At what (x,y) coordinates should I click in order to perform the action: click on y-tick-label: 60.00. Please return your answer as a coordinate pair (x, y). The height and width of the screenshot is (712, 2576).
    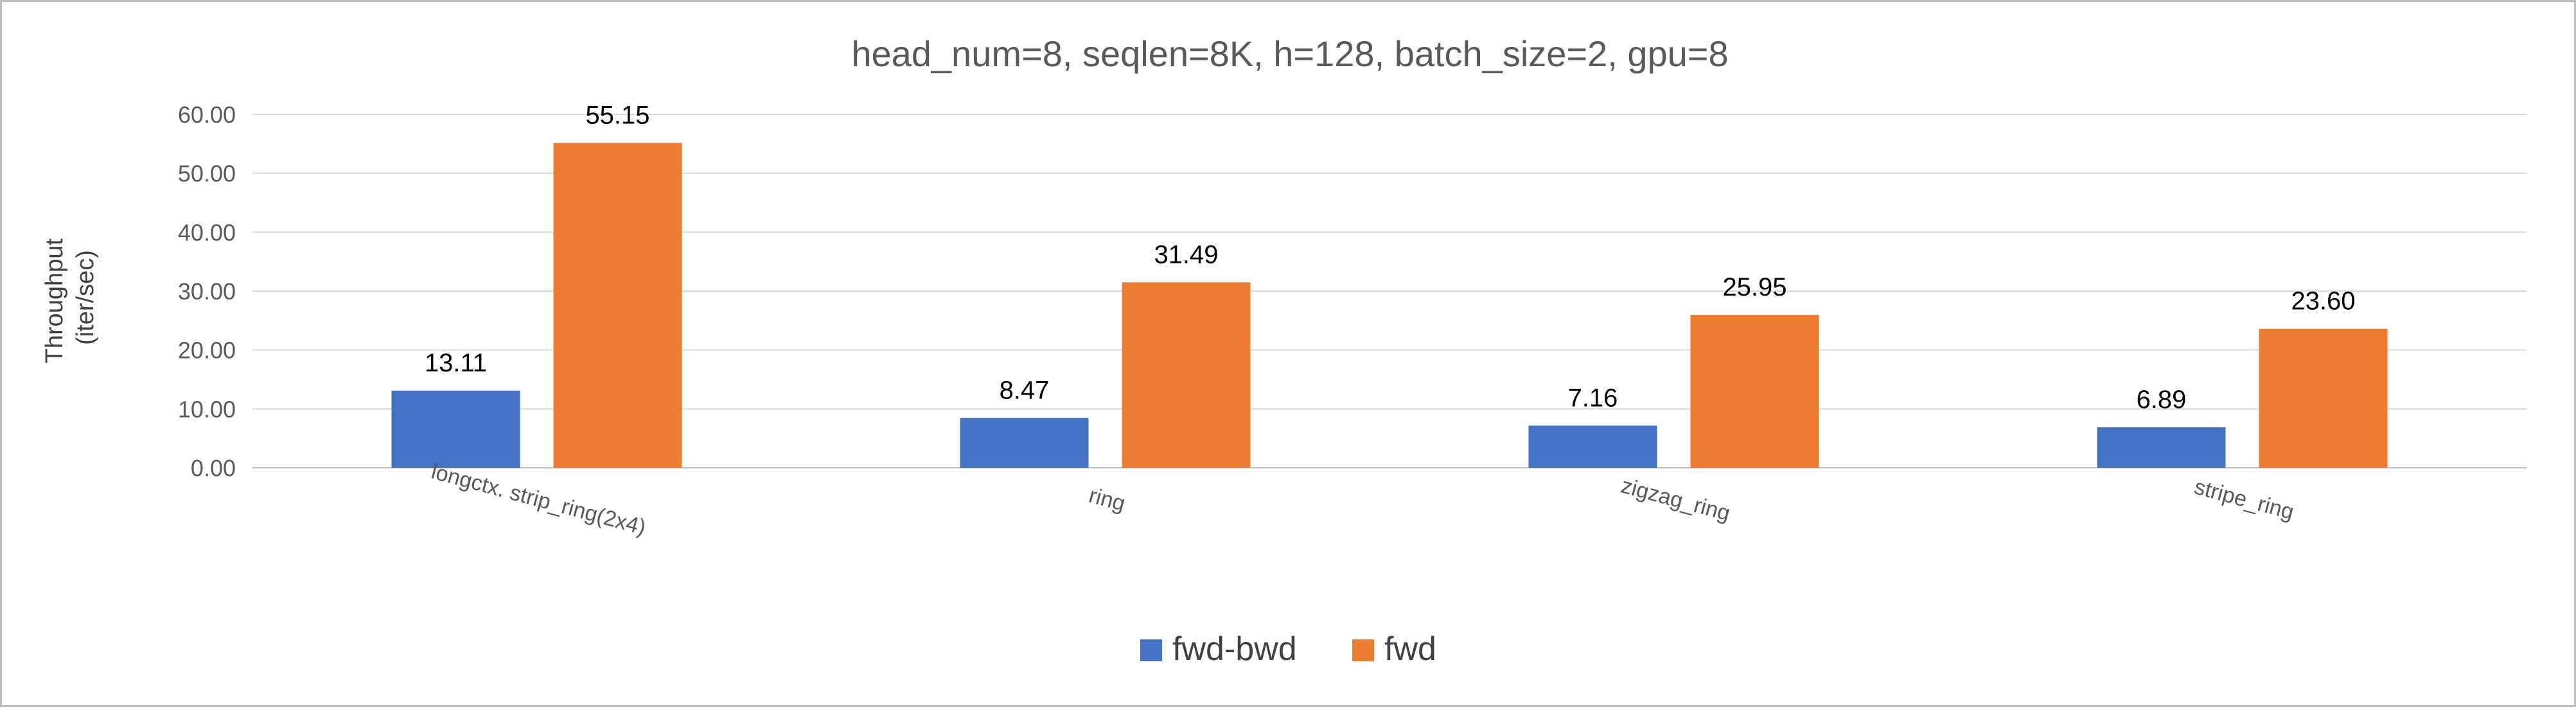
    Looking at the image, I should click on (207, 115).